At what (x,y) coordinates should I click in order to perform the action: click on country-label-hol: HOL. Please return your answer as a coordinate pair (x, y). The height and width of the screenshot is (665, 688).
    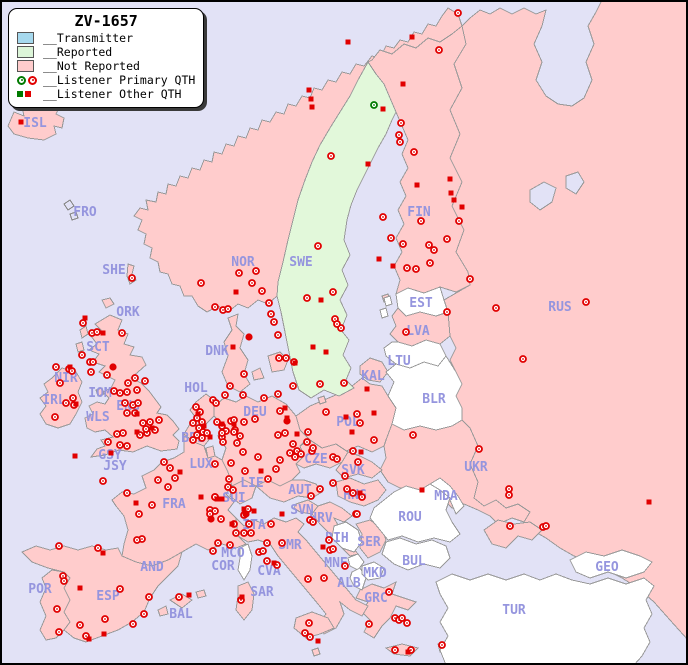
    Looking at the image, I should click on (196, 388).